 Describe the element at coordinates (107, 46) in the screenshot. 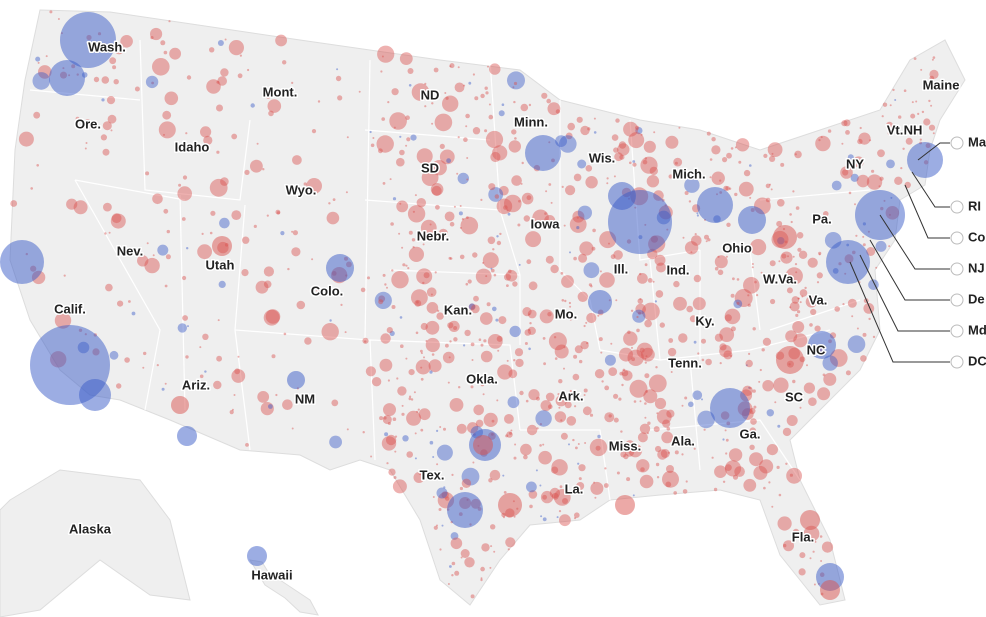

I see `state-label: Wash.` at that location.